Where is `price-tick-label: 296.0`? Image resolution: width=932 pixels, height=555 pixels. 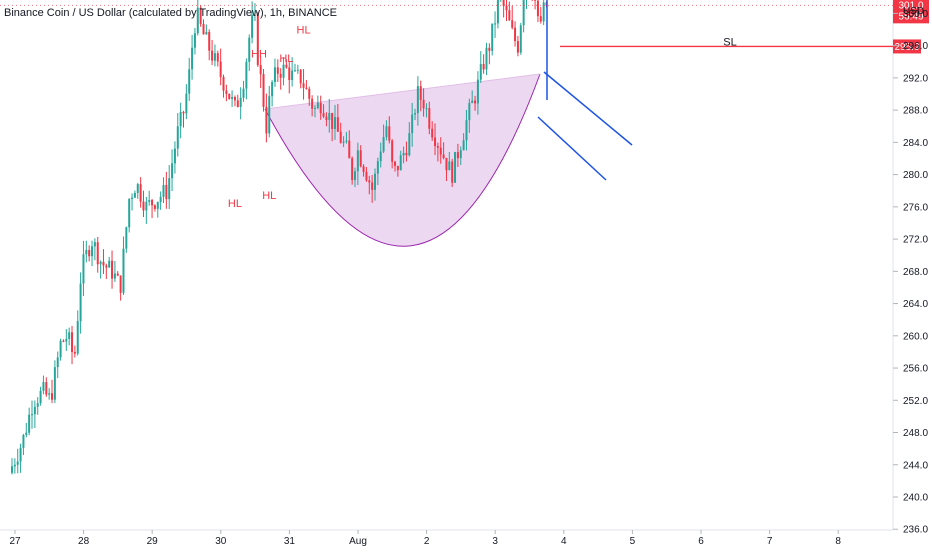 price-tick-label: 296.0 is located at coordinates (915, 46).